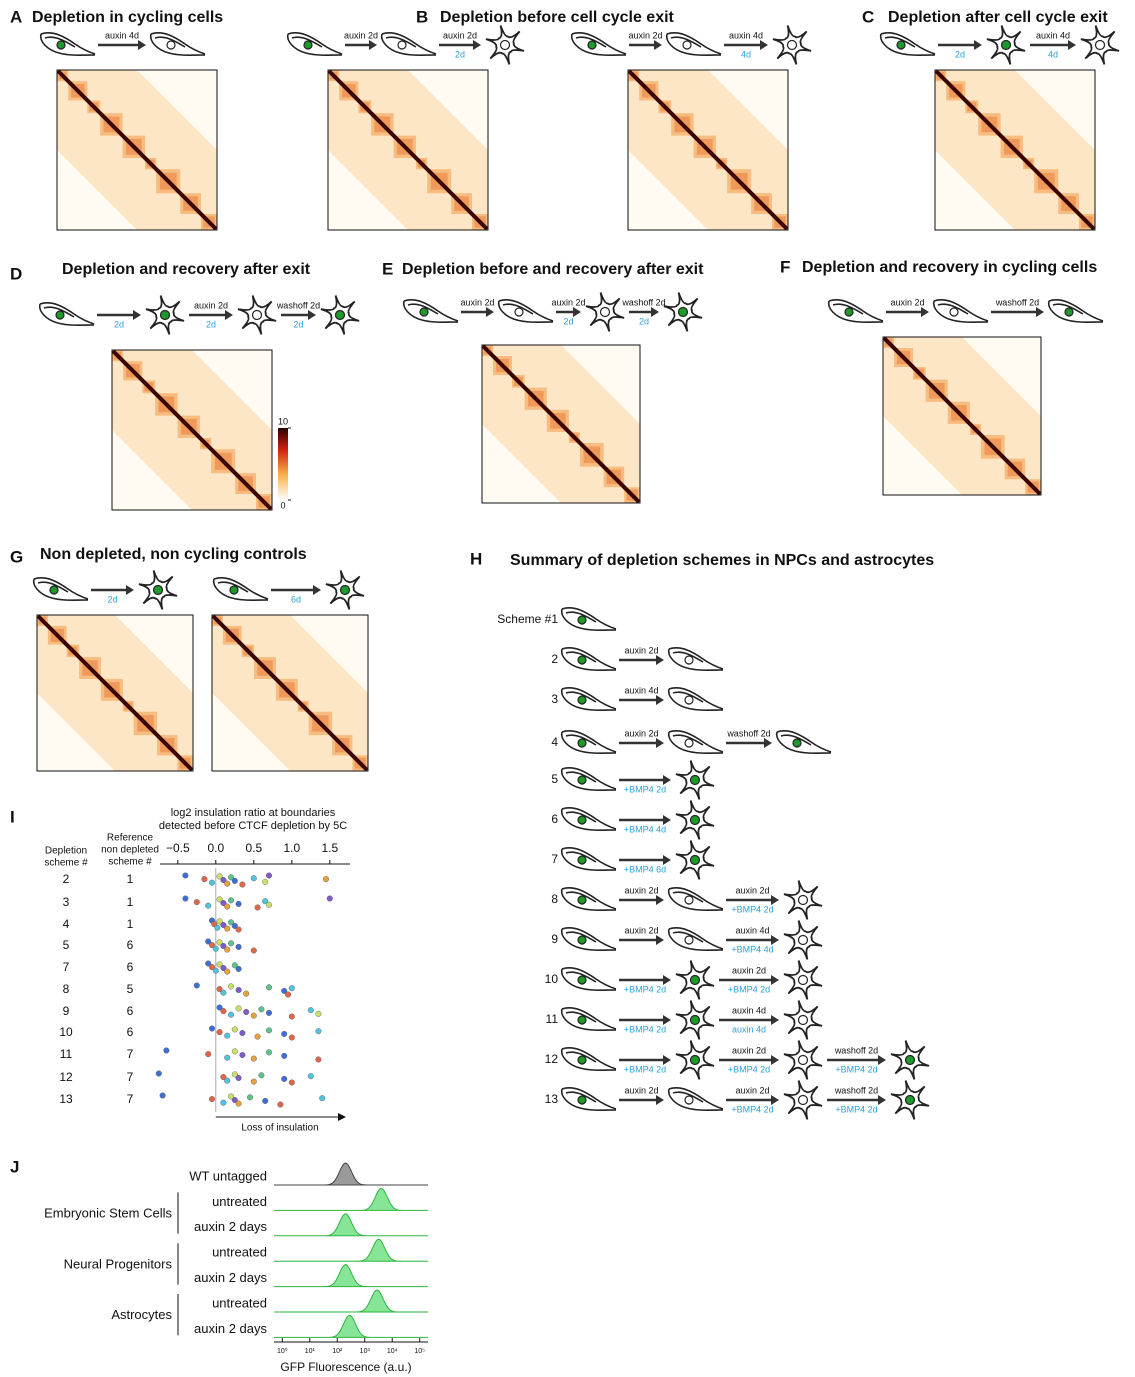 Image resolution: width=1135 pixels, height=1377 pixels. Describe the element at coordinates (66, 1099) in the screenshot. I see `scheme-number: 13` at that location.